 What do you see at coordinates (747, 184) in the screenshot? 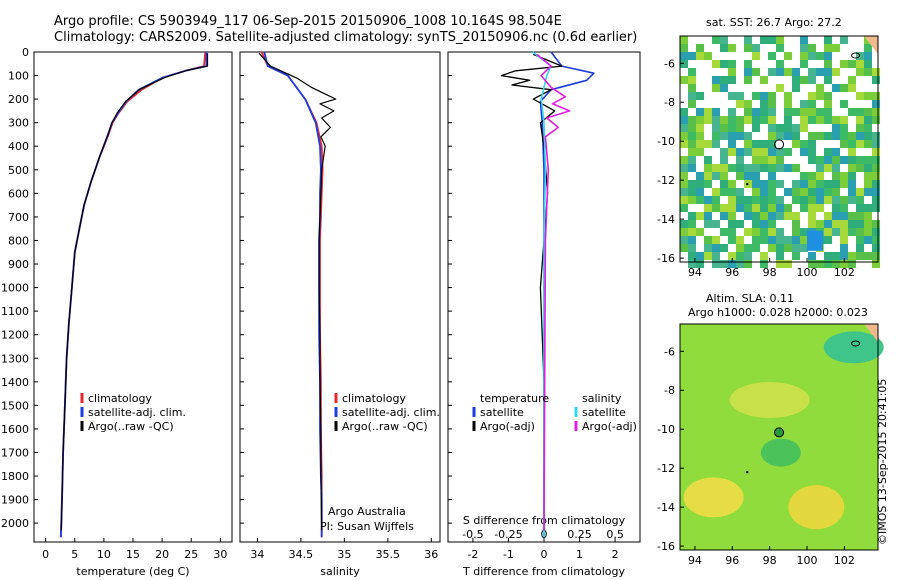
I see `sst-map-island` at bounding box center [747, 184].